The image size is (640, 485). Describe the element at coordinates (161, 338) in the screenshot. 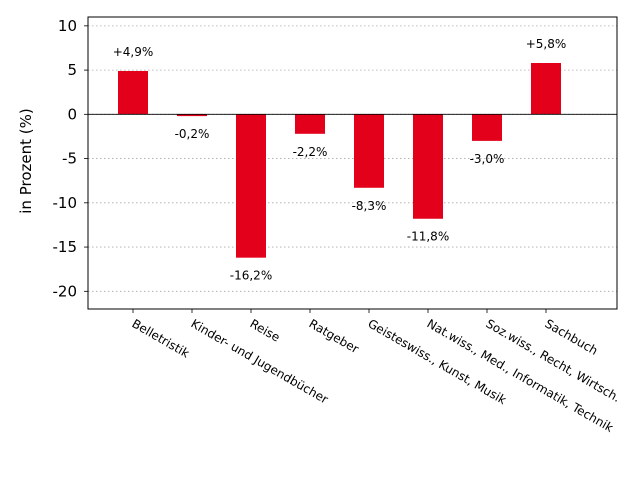

I see `category-label: Belletristik` at that location.